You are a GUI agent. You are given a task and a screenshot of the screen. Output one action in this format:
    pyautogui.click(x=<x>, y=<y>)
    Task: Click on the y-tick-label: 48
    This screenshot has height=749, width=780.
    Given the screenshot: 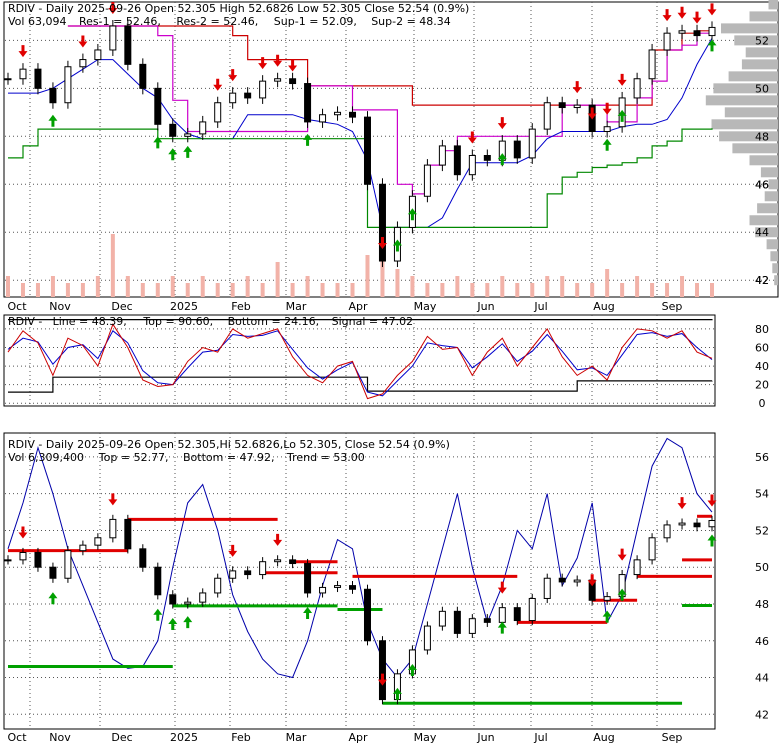 What is the action you would take?
    pyautogui.click(x=762, y=136)
    